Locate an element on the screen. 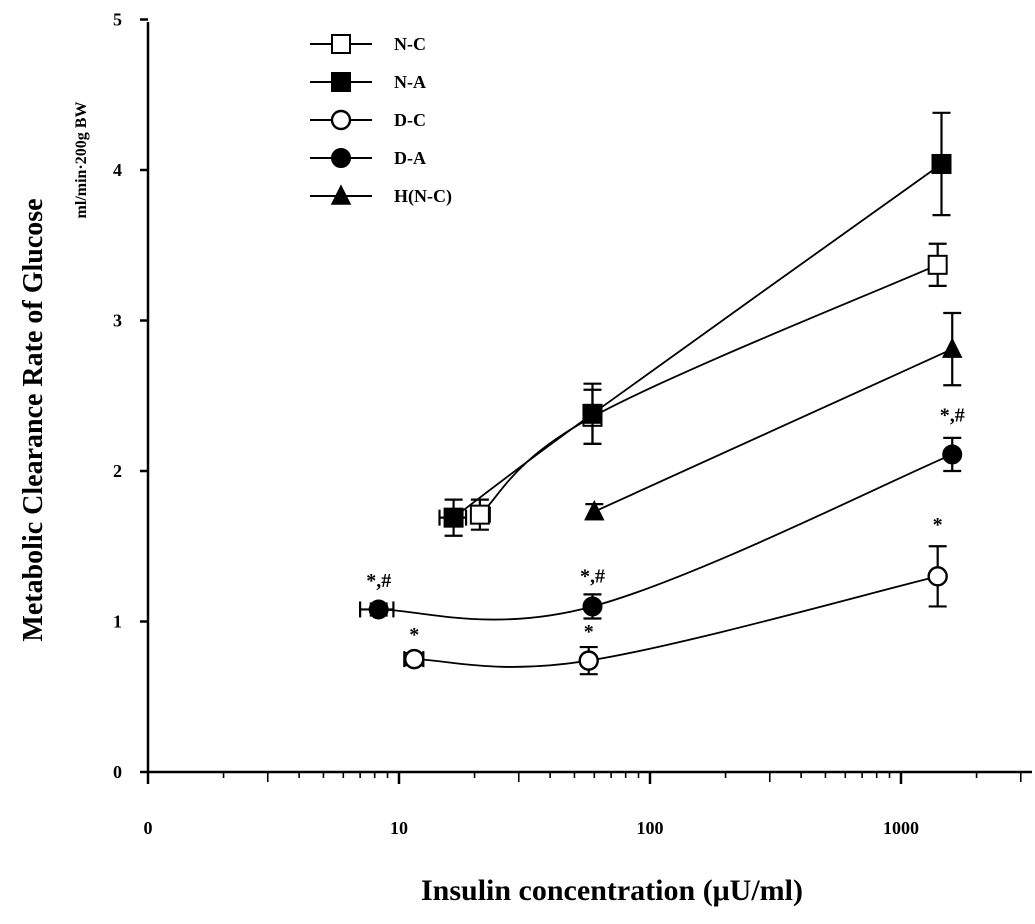 This screenshot has height=924, width=1035. legend-marker-d-a is located at coordinates (341, 158).